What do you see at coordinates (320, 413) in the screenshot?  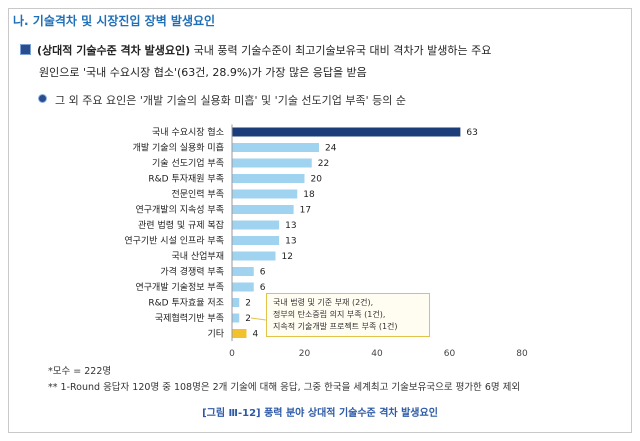 I see `figure-caption: [그림 Ⅲ-12] 풍력 분야 상대적 기술수준 격차 발생요인` at bounding box center [320, 413].